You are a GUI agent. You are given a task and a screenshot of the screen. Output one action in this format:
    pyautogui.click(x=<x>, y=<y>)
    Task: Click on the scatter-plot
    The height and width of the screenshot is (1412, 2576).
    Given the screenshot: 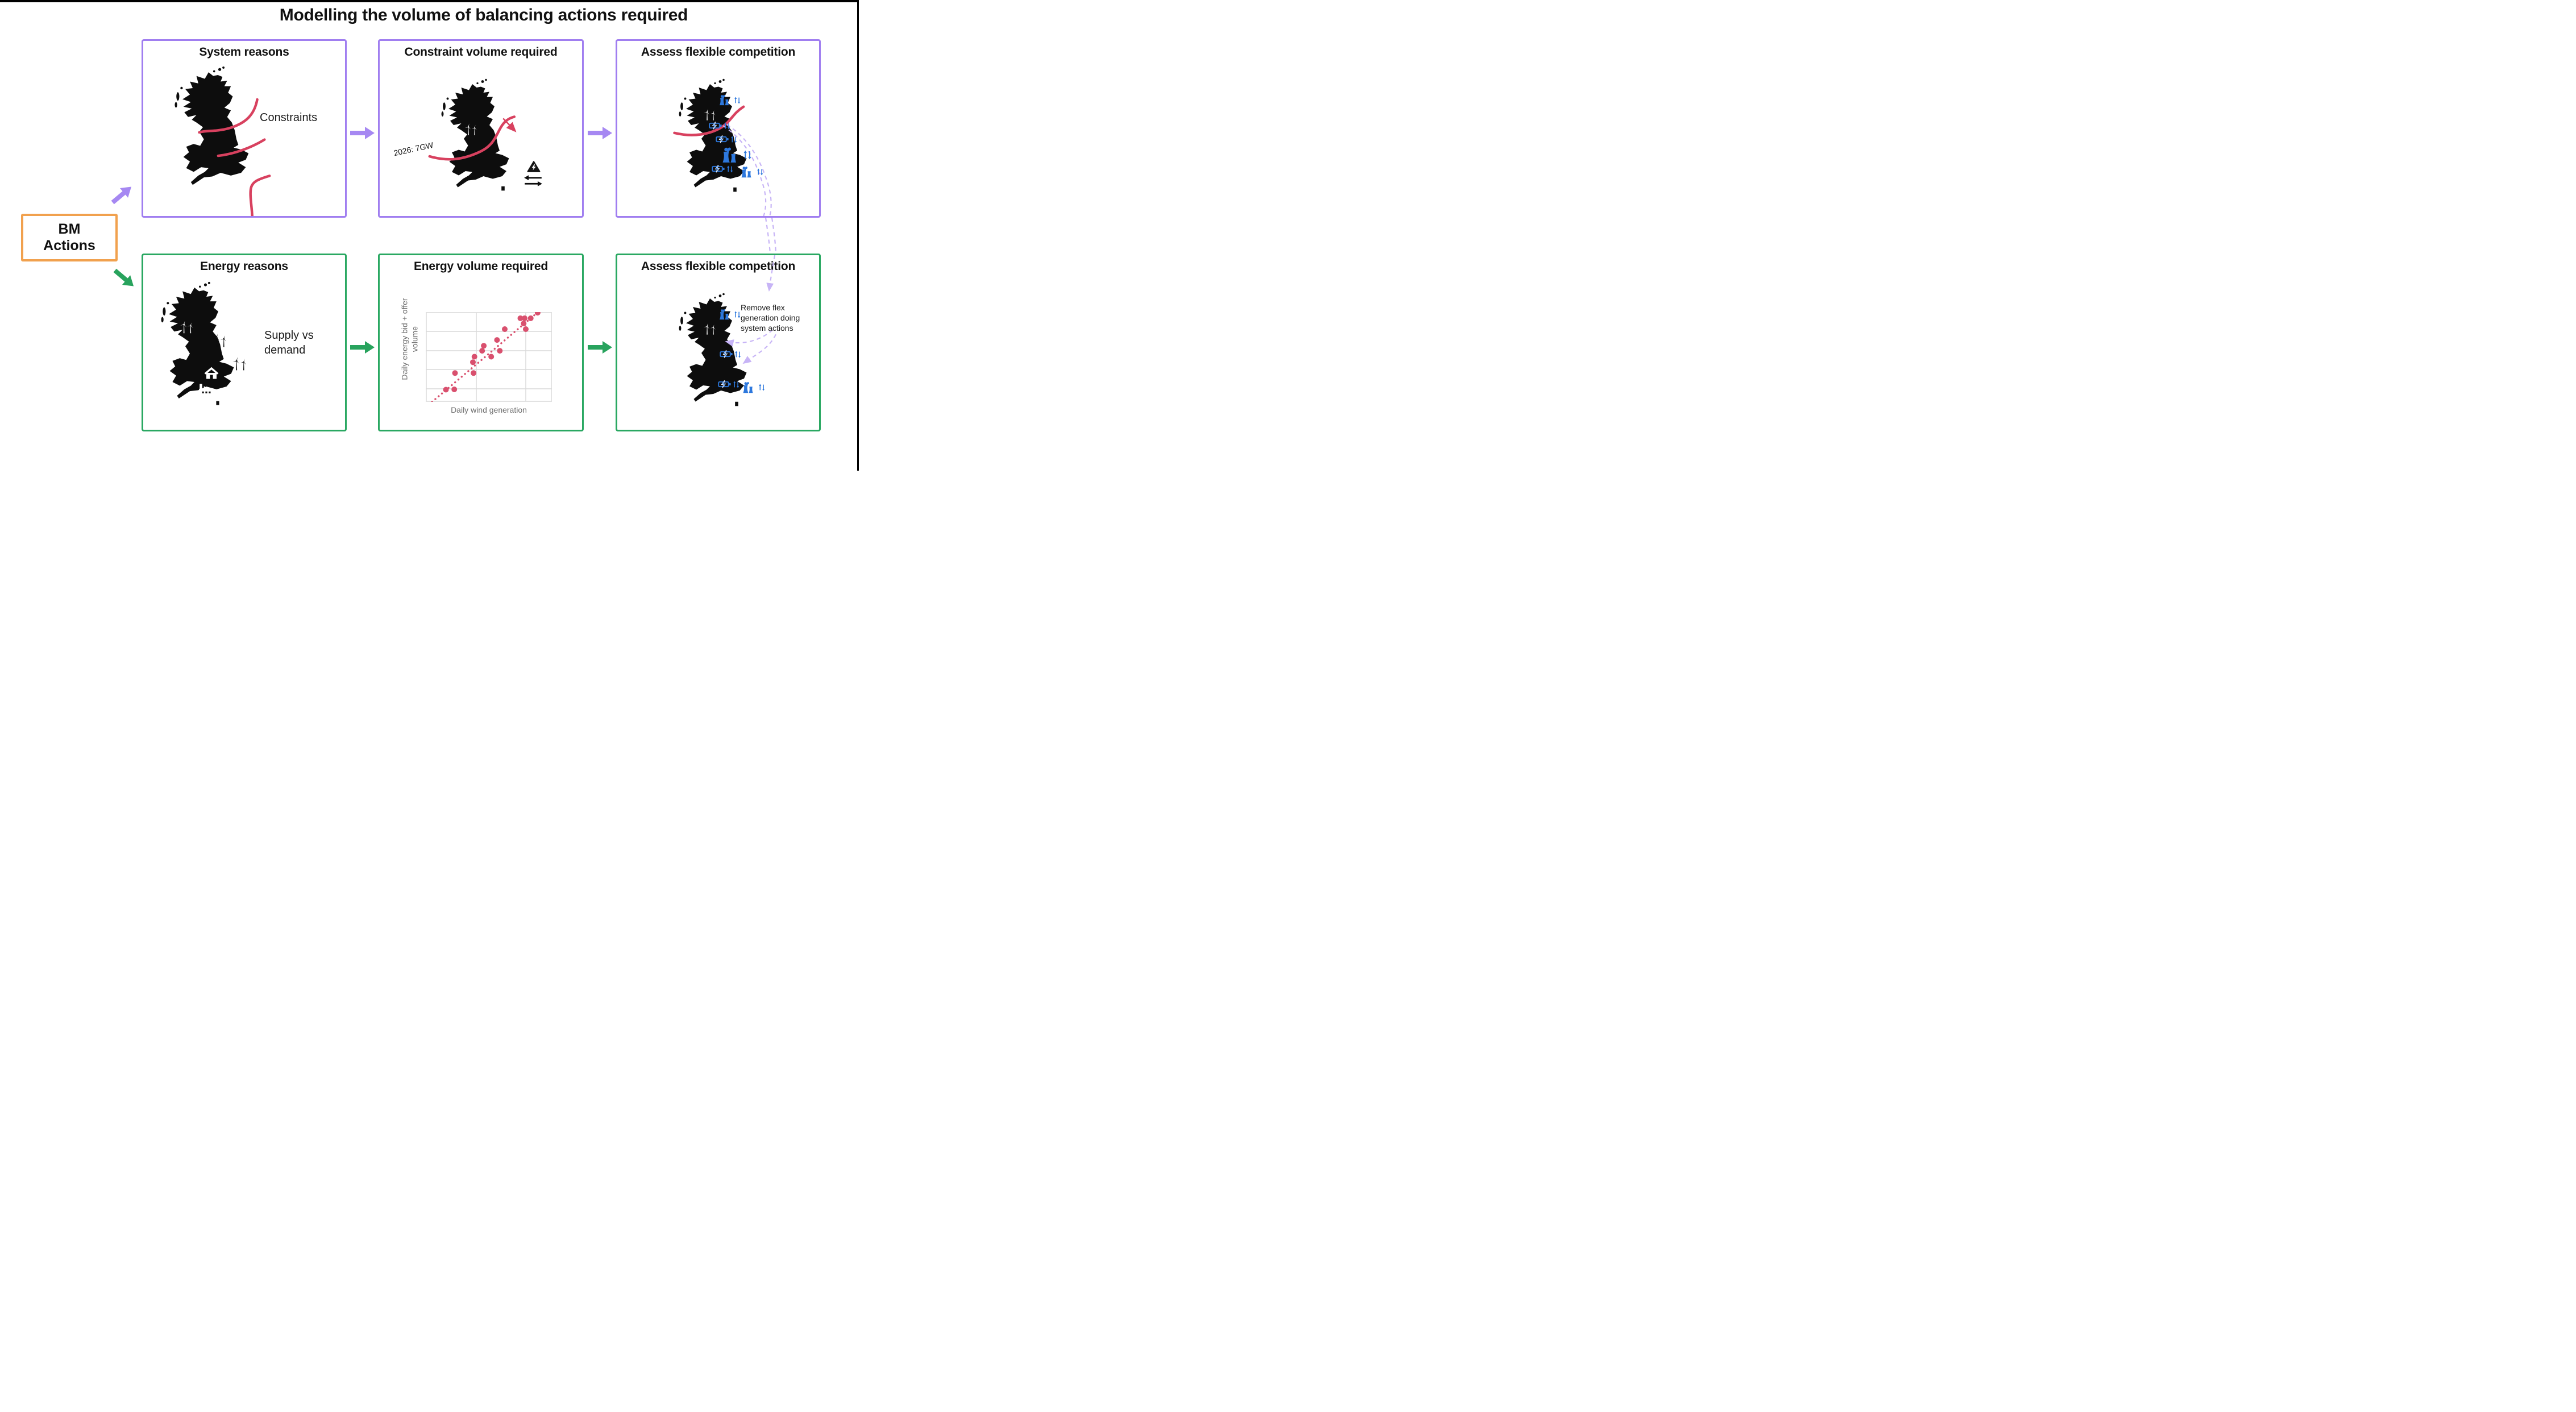 What is the action you would take?
    pyautogui.click(x=489, y=357)
    